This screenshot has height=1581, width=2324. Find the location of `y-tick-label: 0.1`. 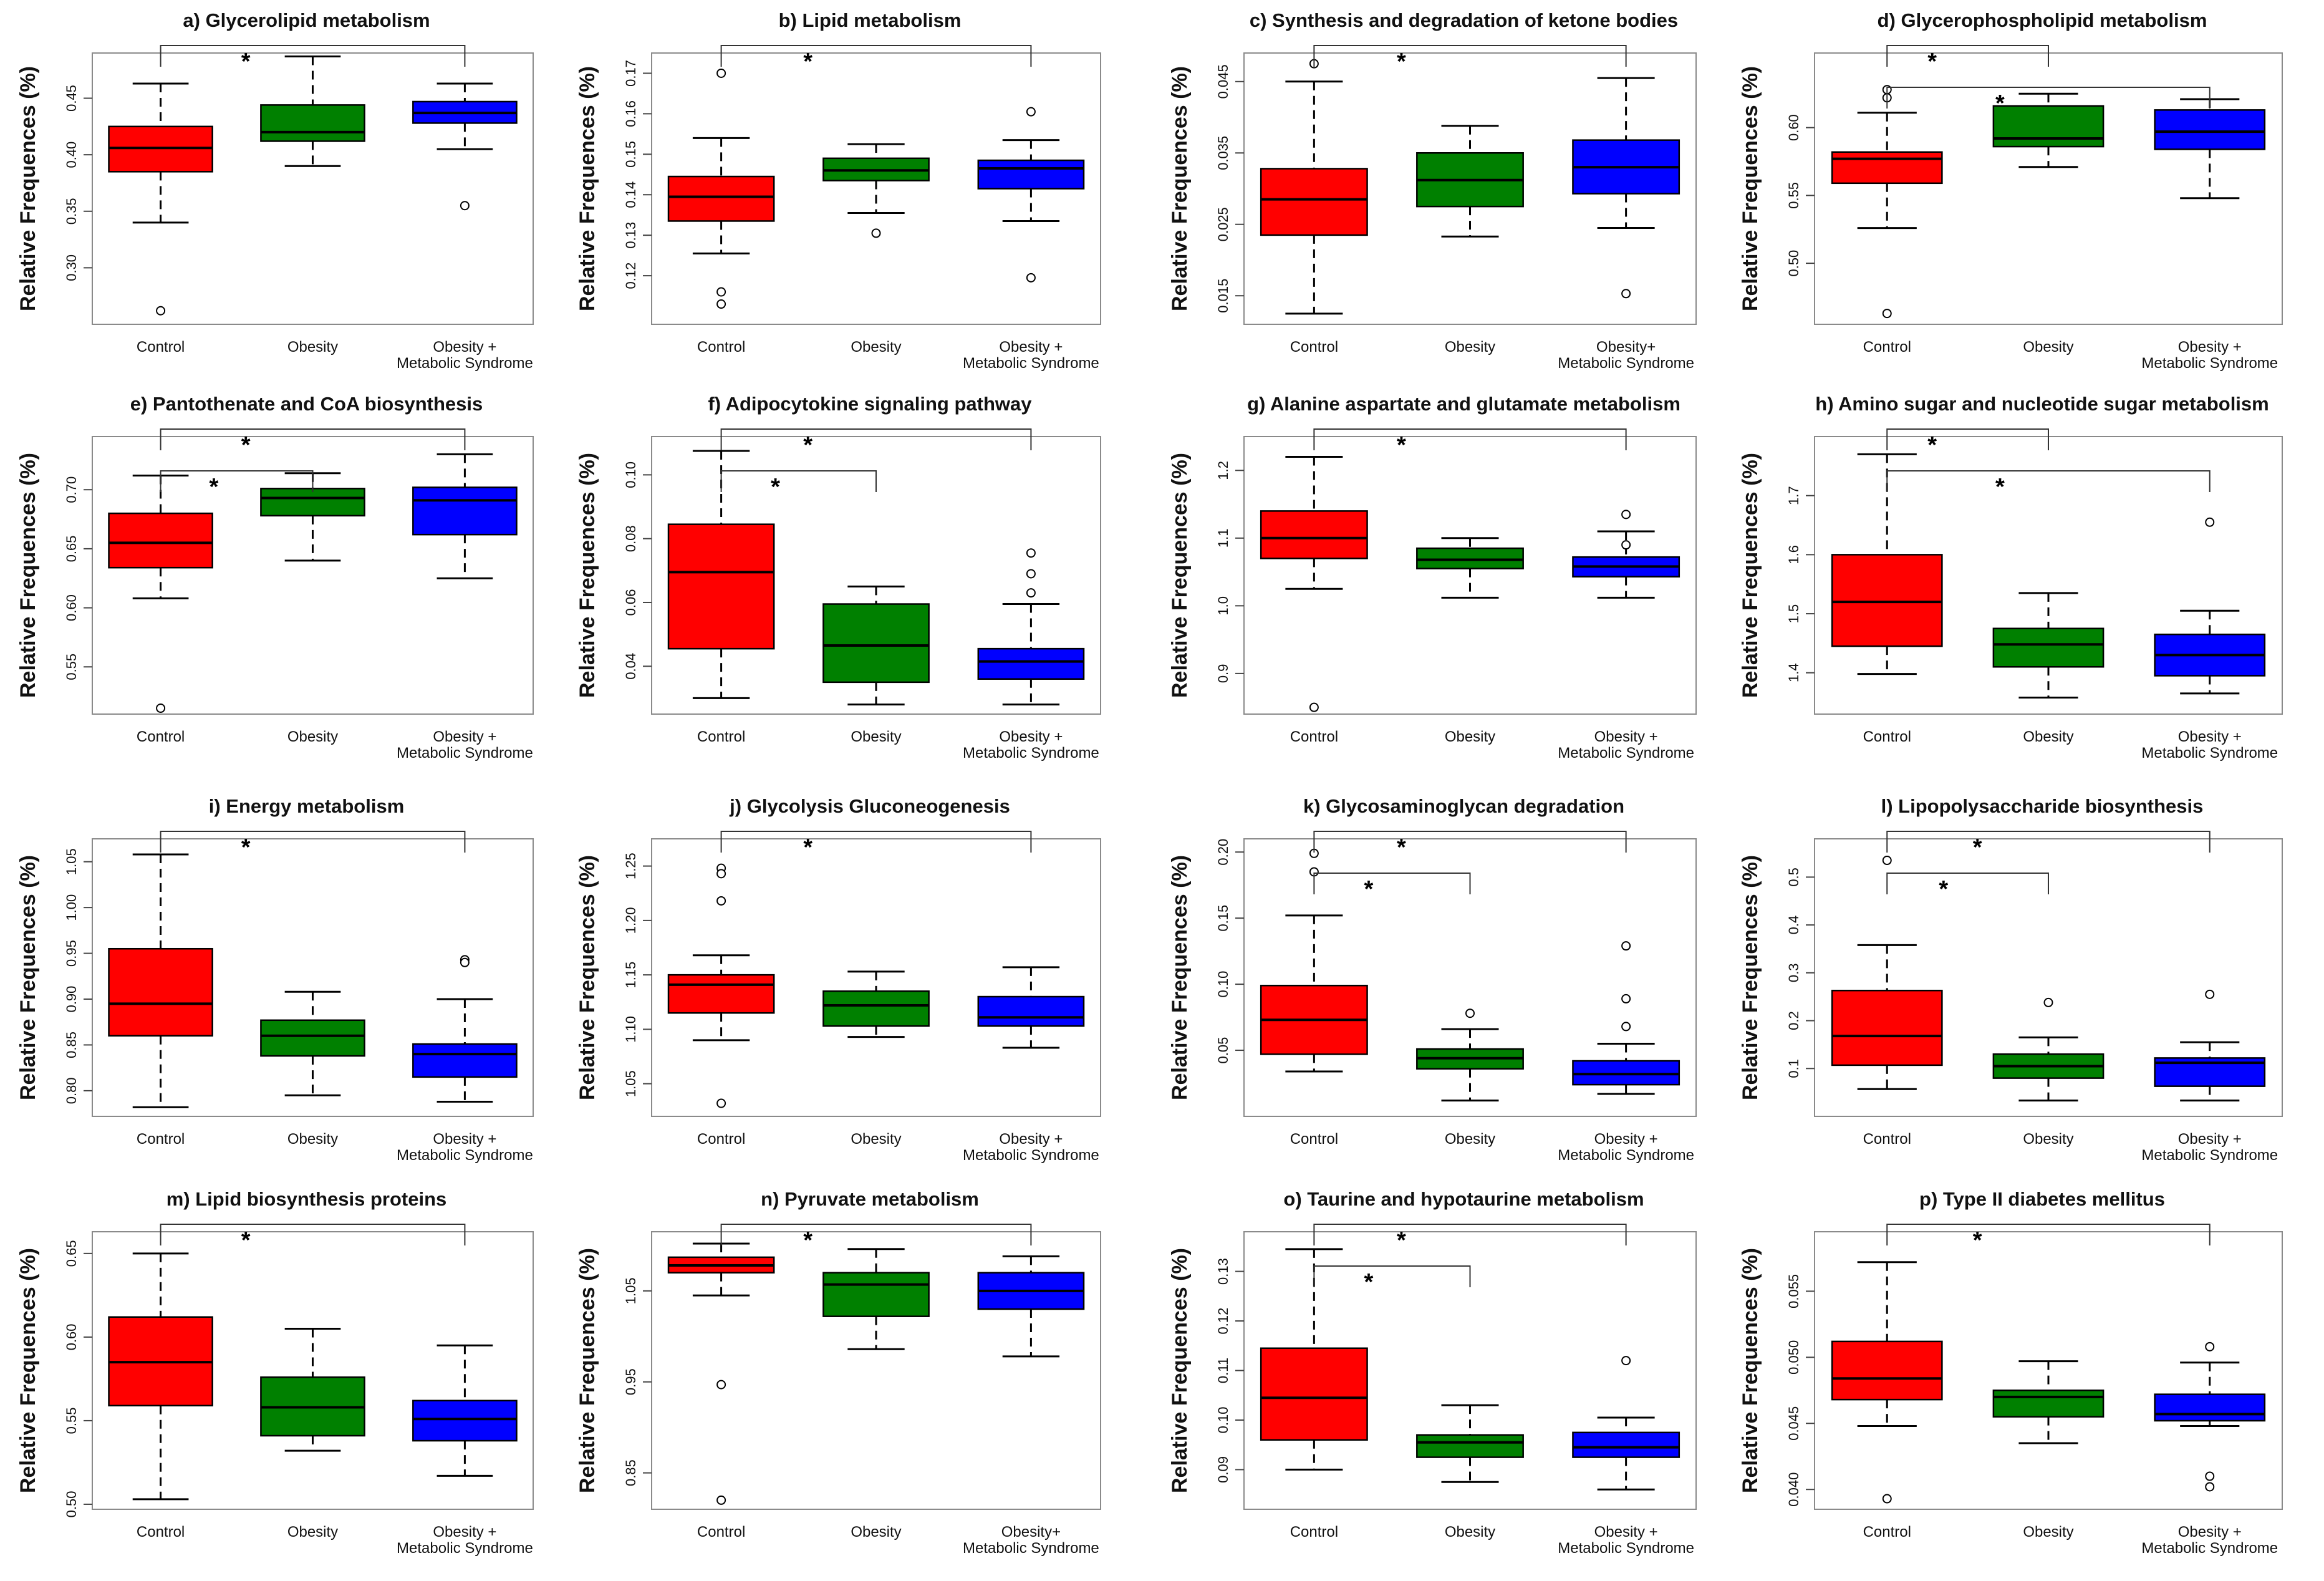

y-tick-label: 0.1 is located at coordinates (1793, 1068).